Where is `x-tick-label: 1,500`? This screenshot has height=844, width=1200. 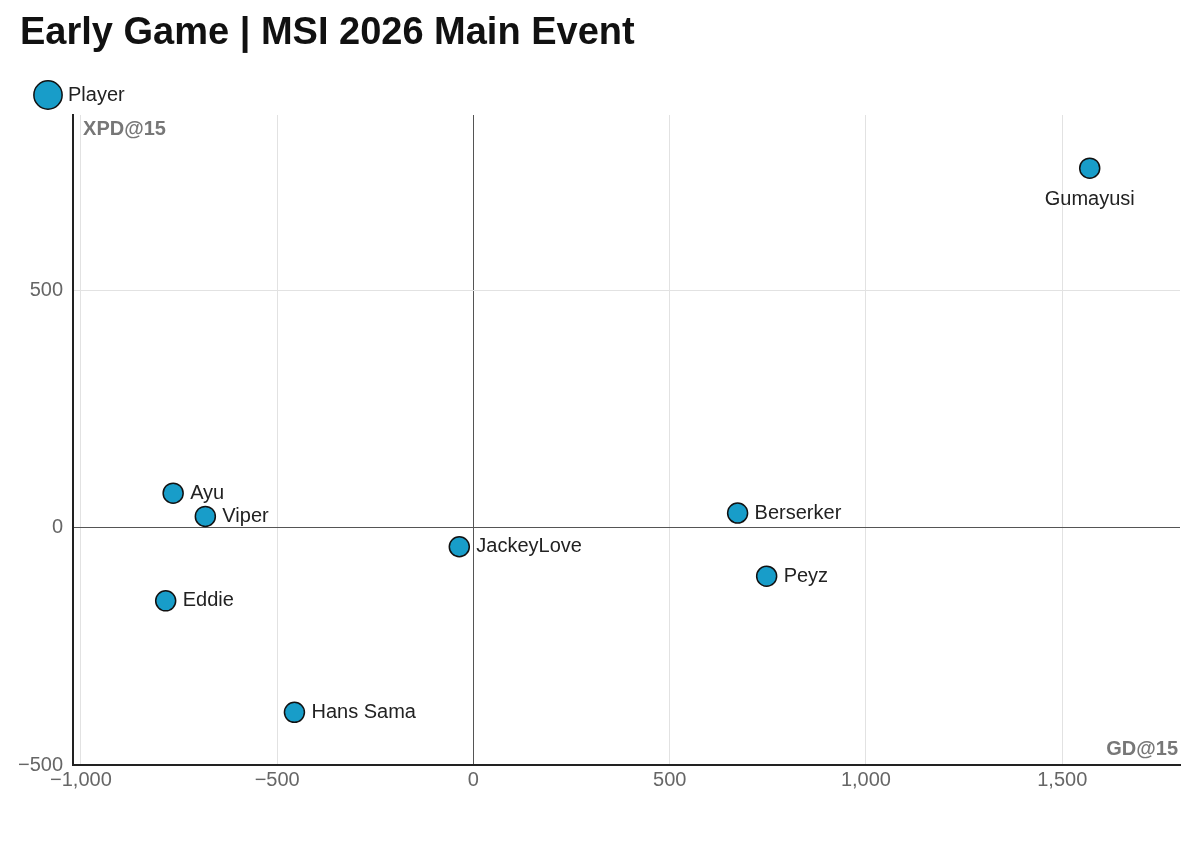 x-tick-label: 1,500 is located at coordinates (1062, 778).